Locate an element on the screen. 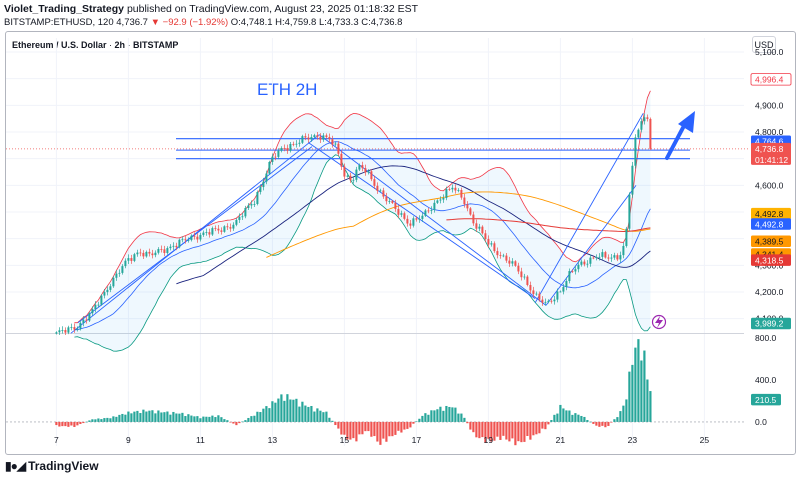 Image resolution: width=800 pixels, height=479 pixels. time-tick-label: 15 is located at coordinates (345, 440).